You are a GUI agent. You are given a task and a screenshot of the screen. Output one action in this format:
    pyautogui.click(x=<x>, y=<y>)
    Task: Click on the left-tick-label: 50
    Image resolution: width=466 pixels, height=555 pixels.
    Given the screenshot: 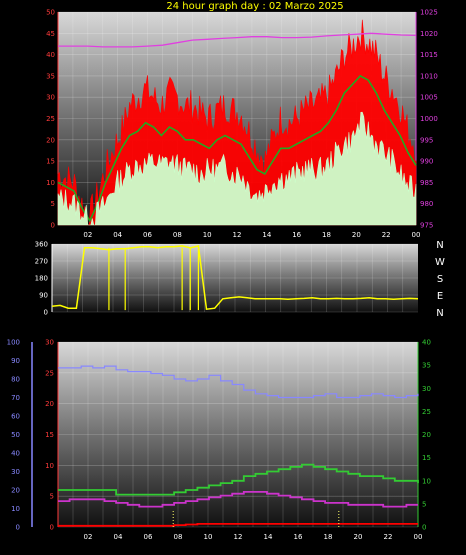 What is the action you would take?
    pyautogui.click(x=50, y=13)
    